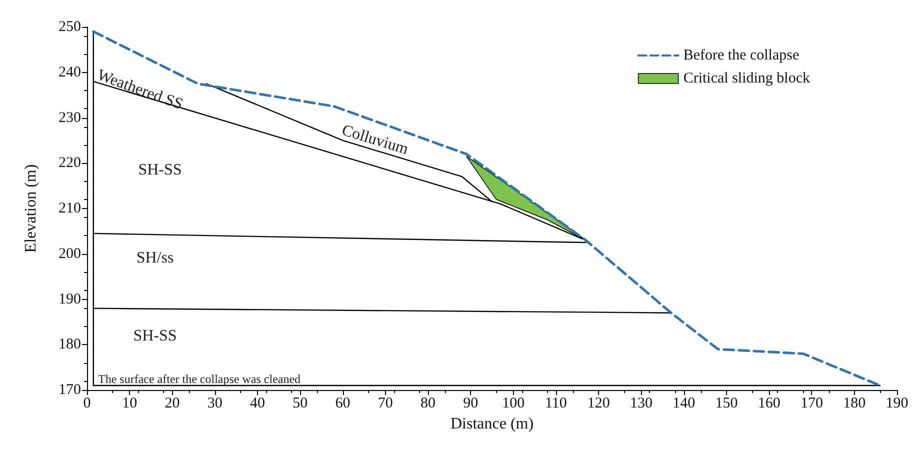  What do you see at coordinates (172, 404) in the screenshot?
I see `x-tick-label: 20` at bounding box center [172, 404].